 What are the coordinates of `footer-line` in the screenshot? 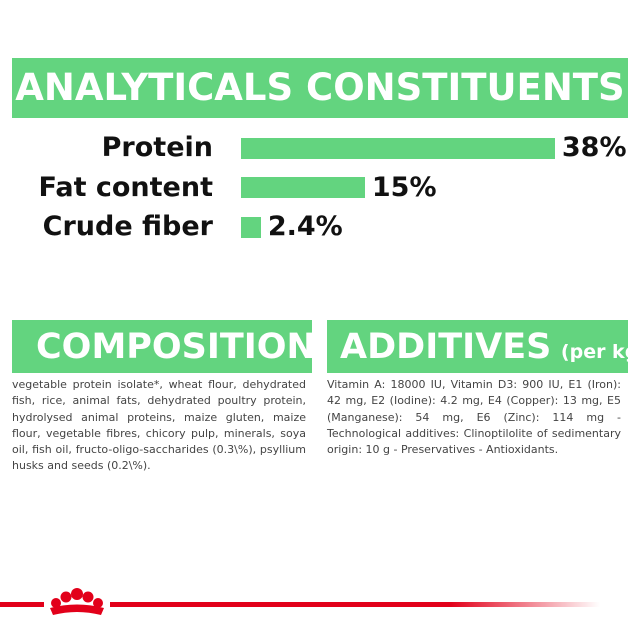 It's located at (300, 604).